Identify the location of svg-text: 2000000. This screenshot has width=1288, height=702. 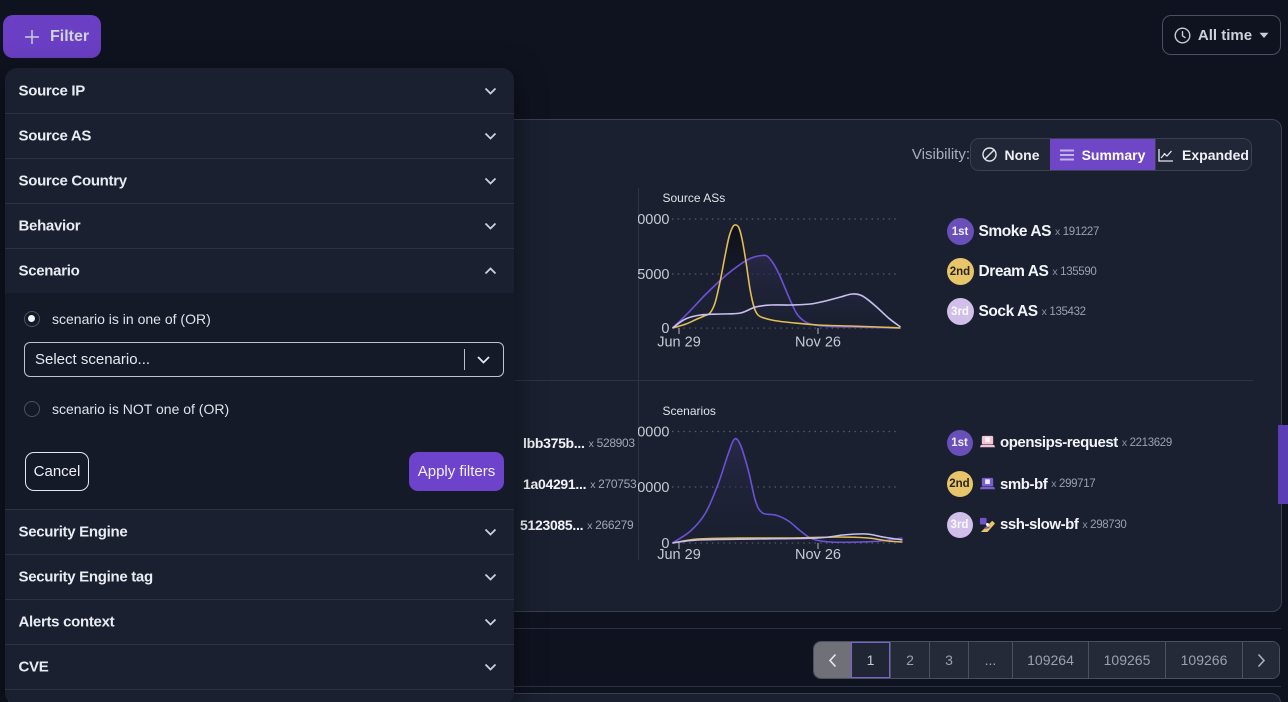
(654, 433).